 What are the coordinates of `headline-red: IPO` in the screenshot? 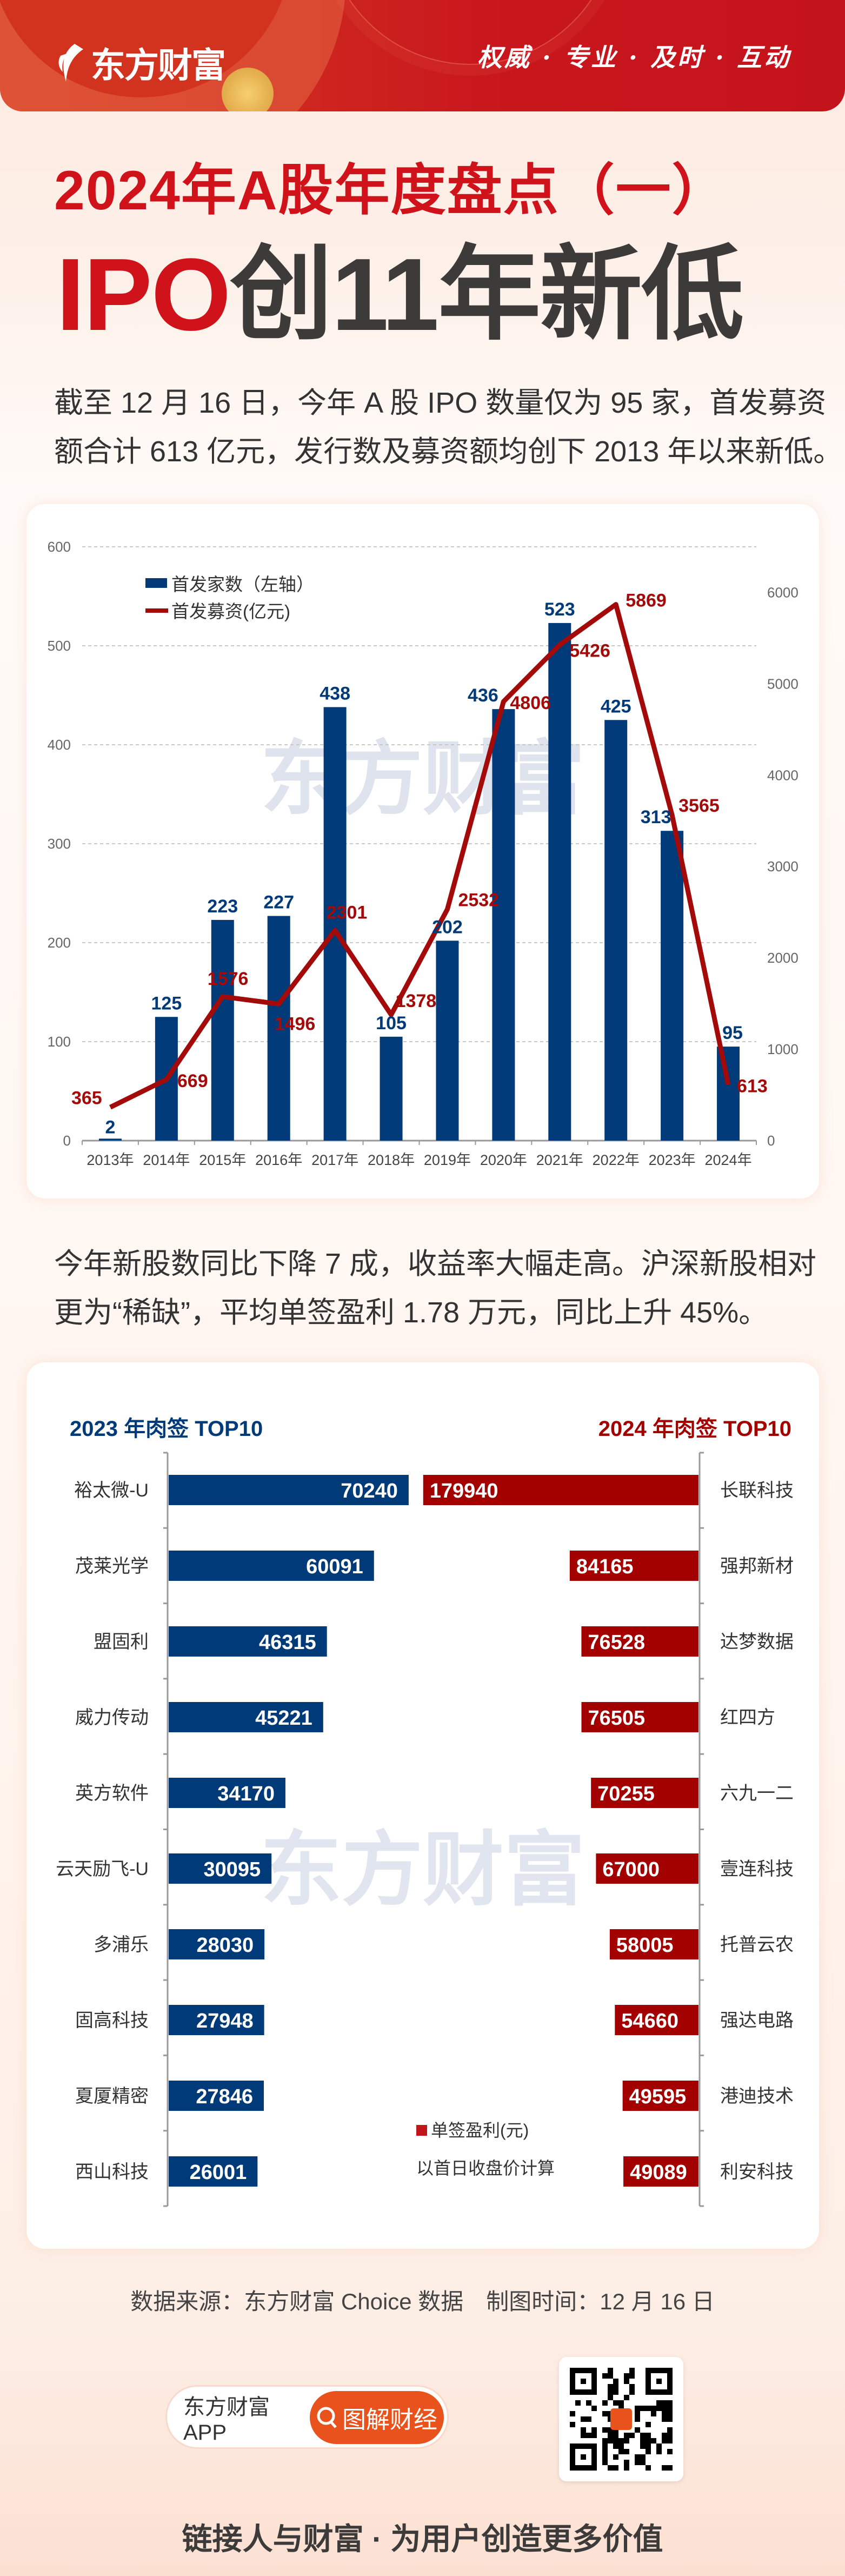 It's located at (143, 295).